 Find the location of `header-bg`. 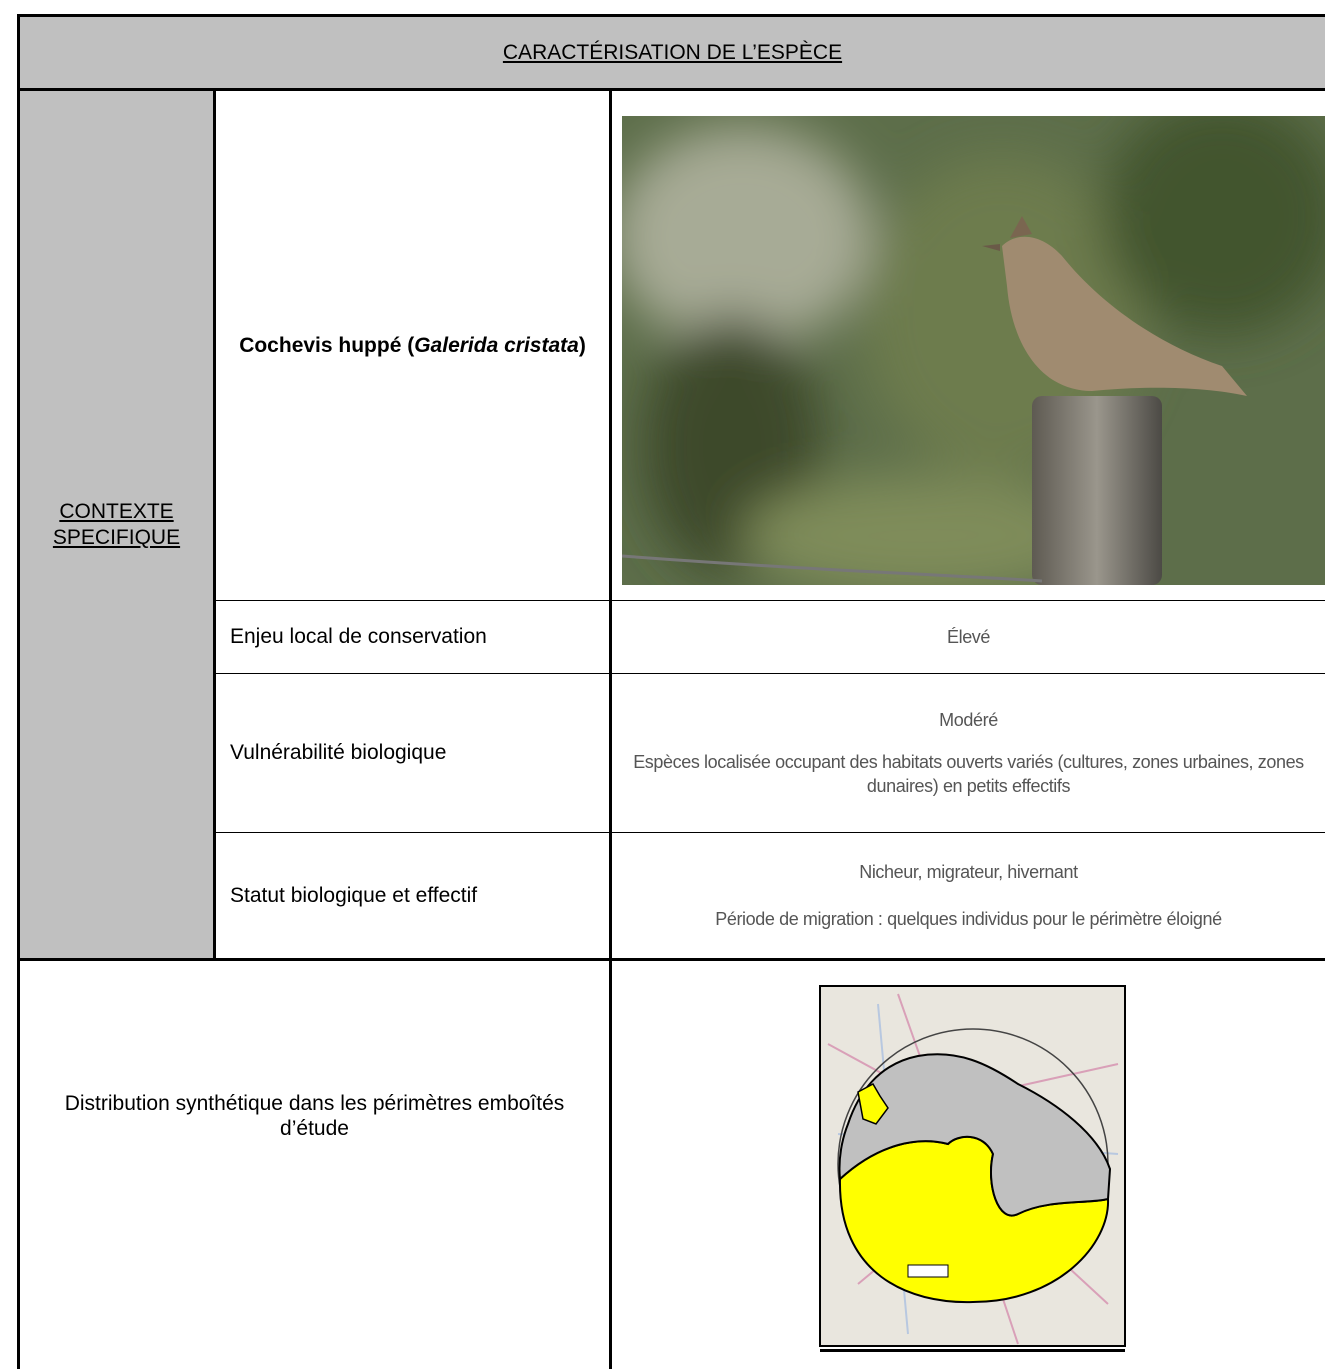

header-bg is located at coordinates (671, 52).